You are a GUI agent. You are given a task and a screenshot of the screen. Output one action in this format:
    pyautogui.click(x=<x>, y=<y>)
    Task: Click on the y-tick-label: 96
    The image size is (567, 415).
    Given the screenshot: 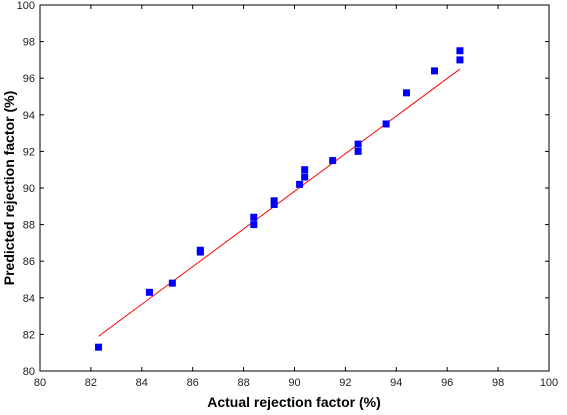 What is the action you would take?
    pyautogui.click(x=29, y=79)
    